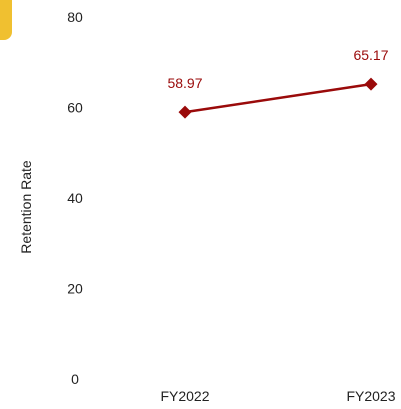  I want to click on series-layer: 58.97 65.17, so click(278, 83).